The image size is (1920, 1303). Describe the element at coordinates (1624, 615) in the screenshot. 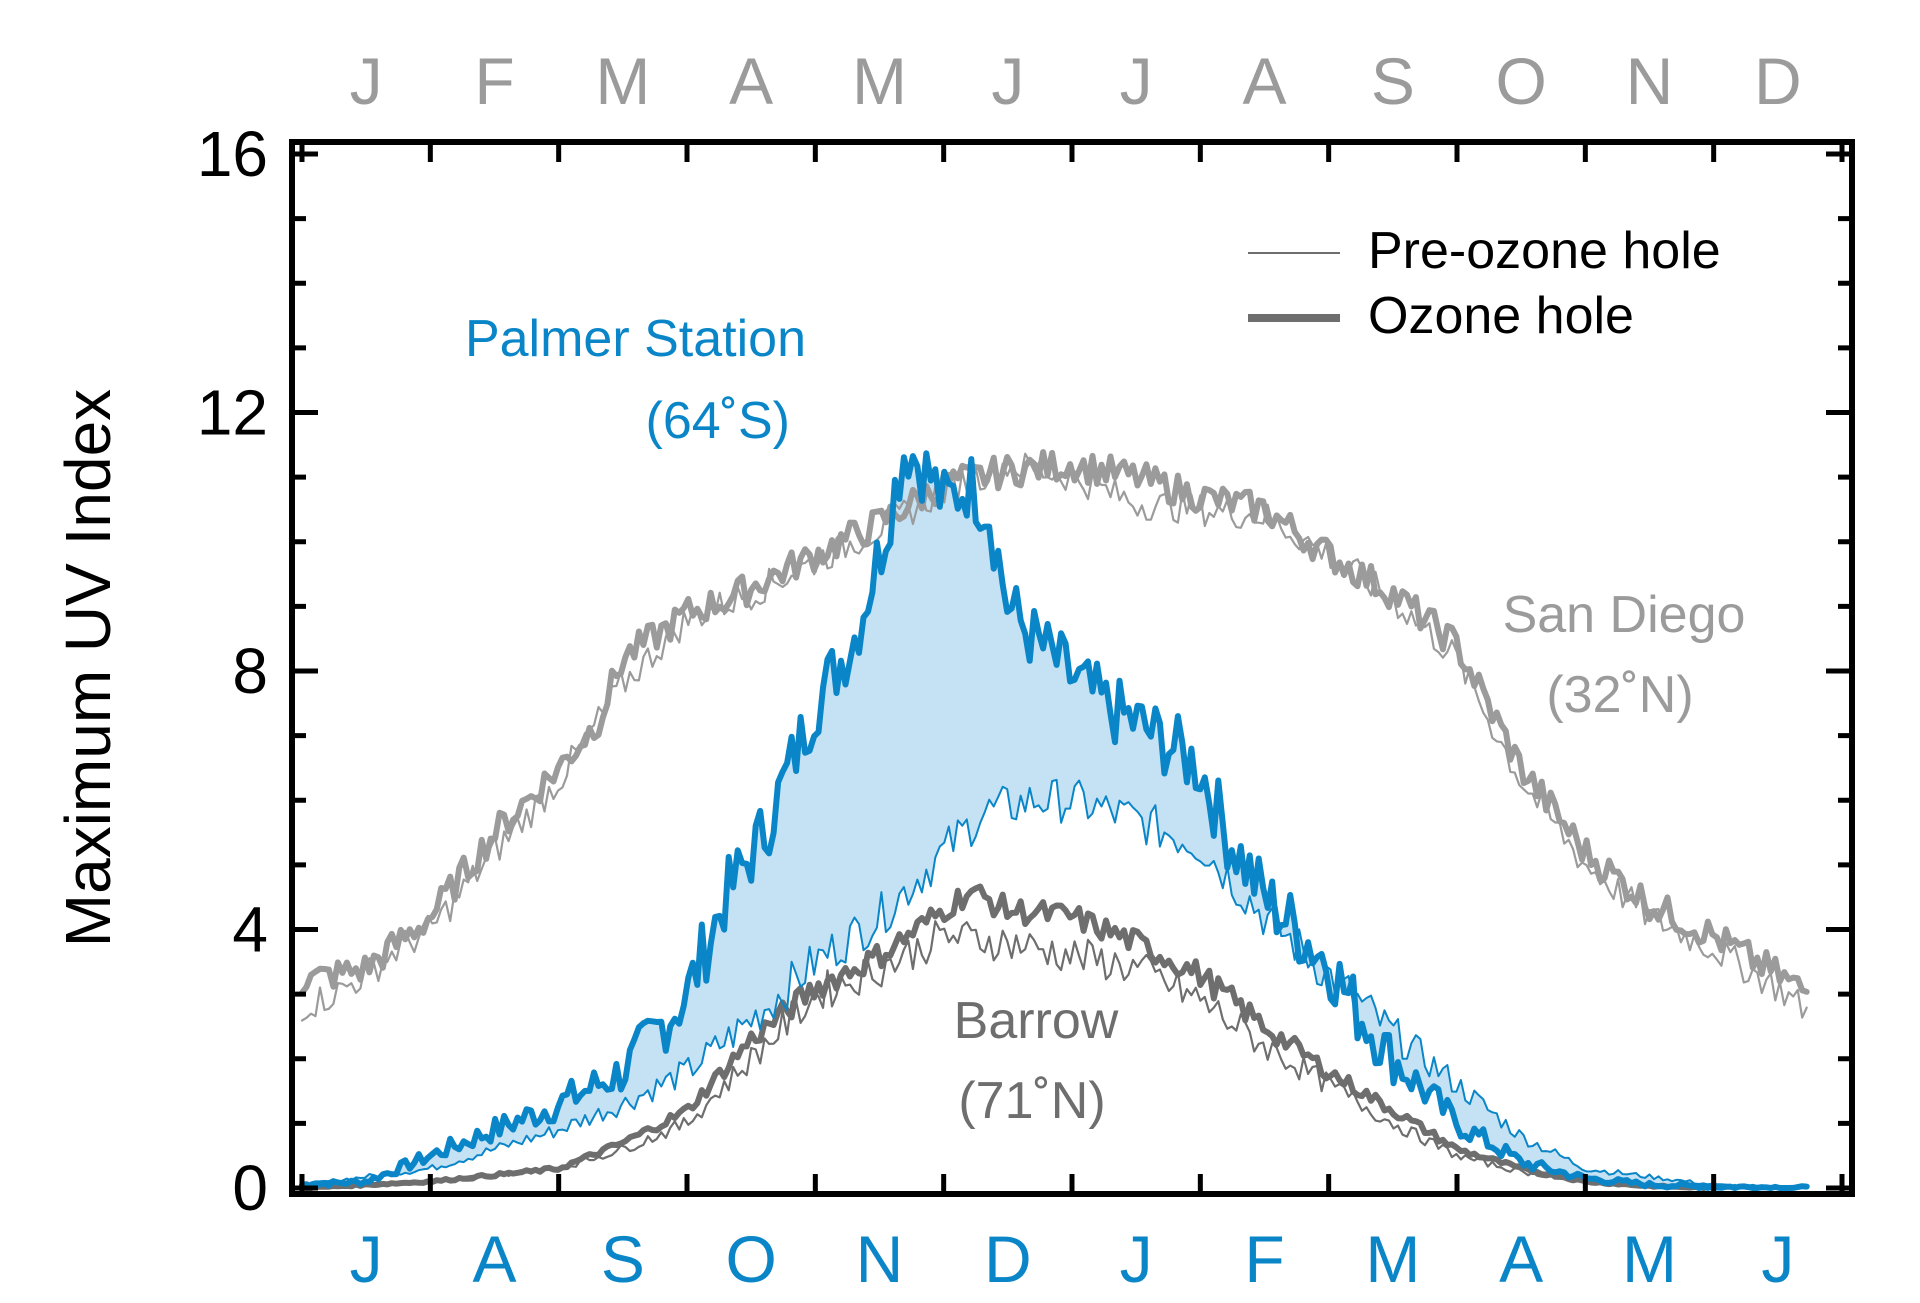

I see `san-diego-label: San Diego` at that location.